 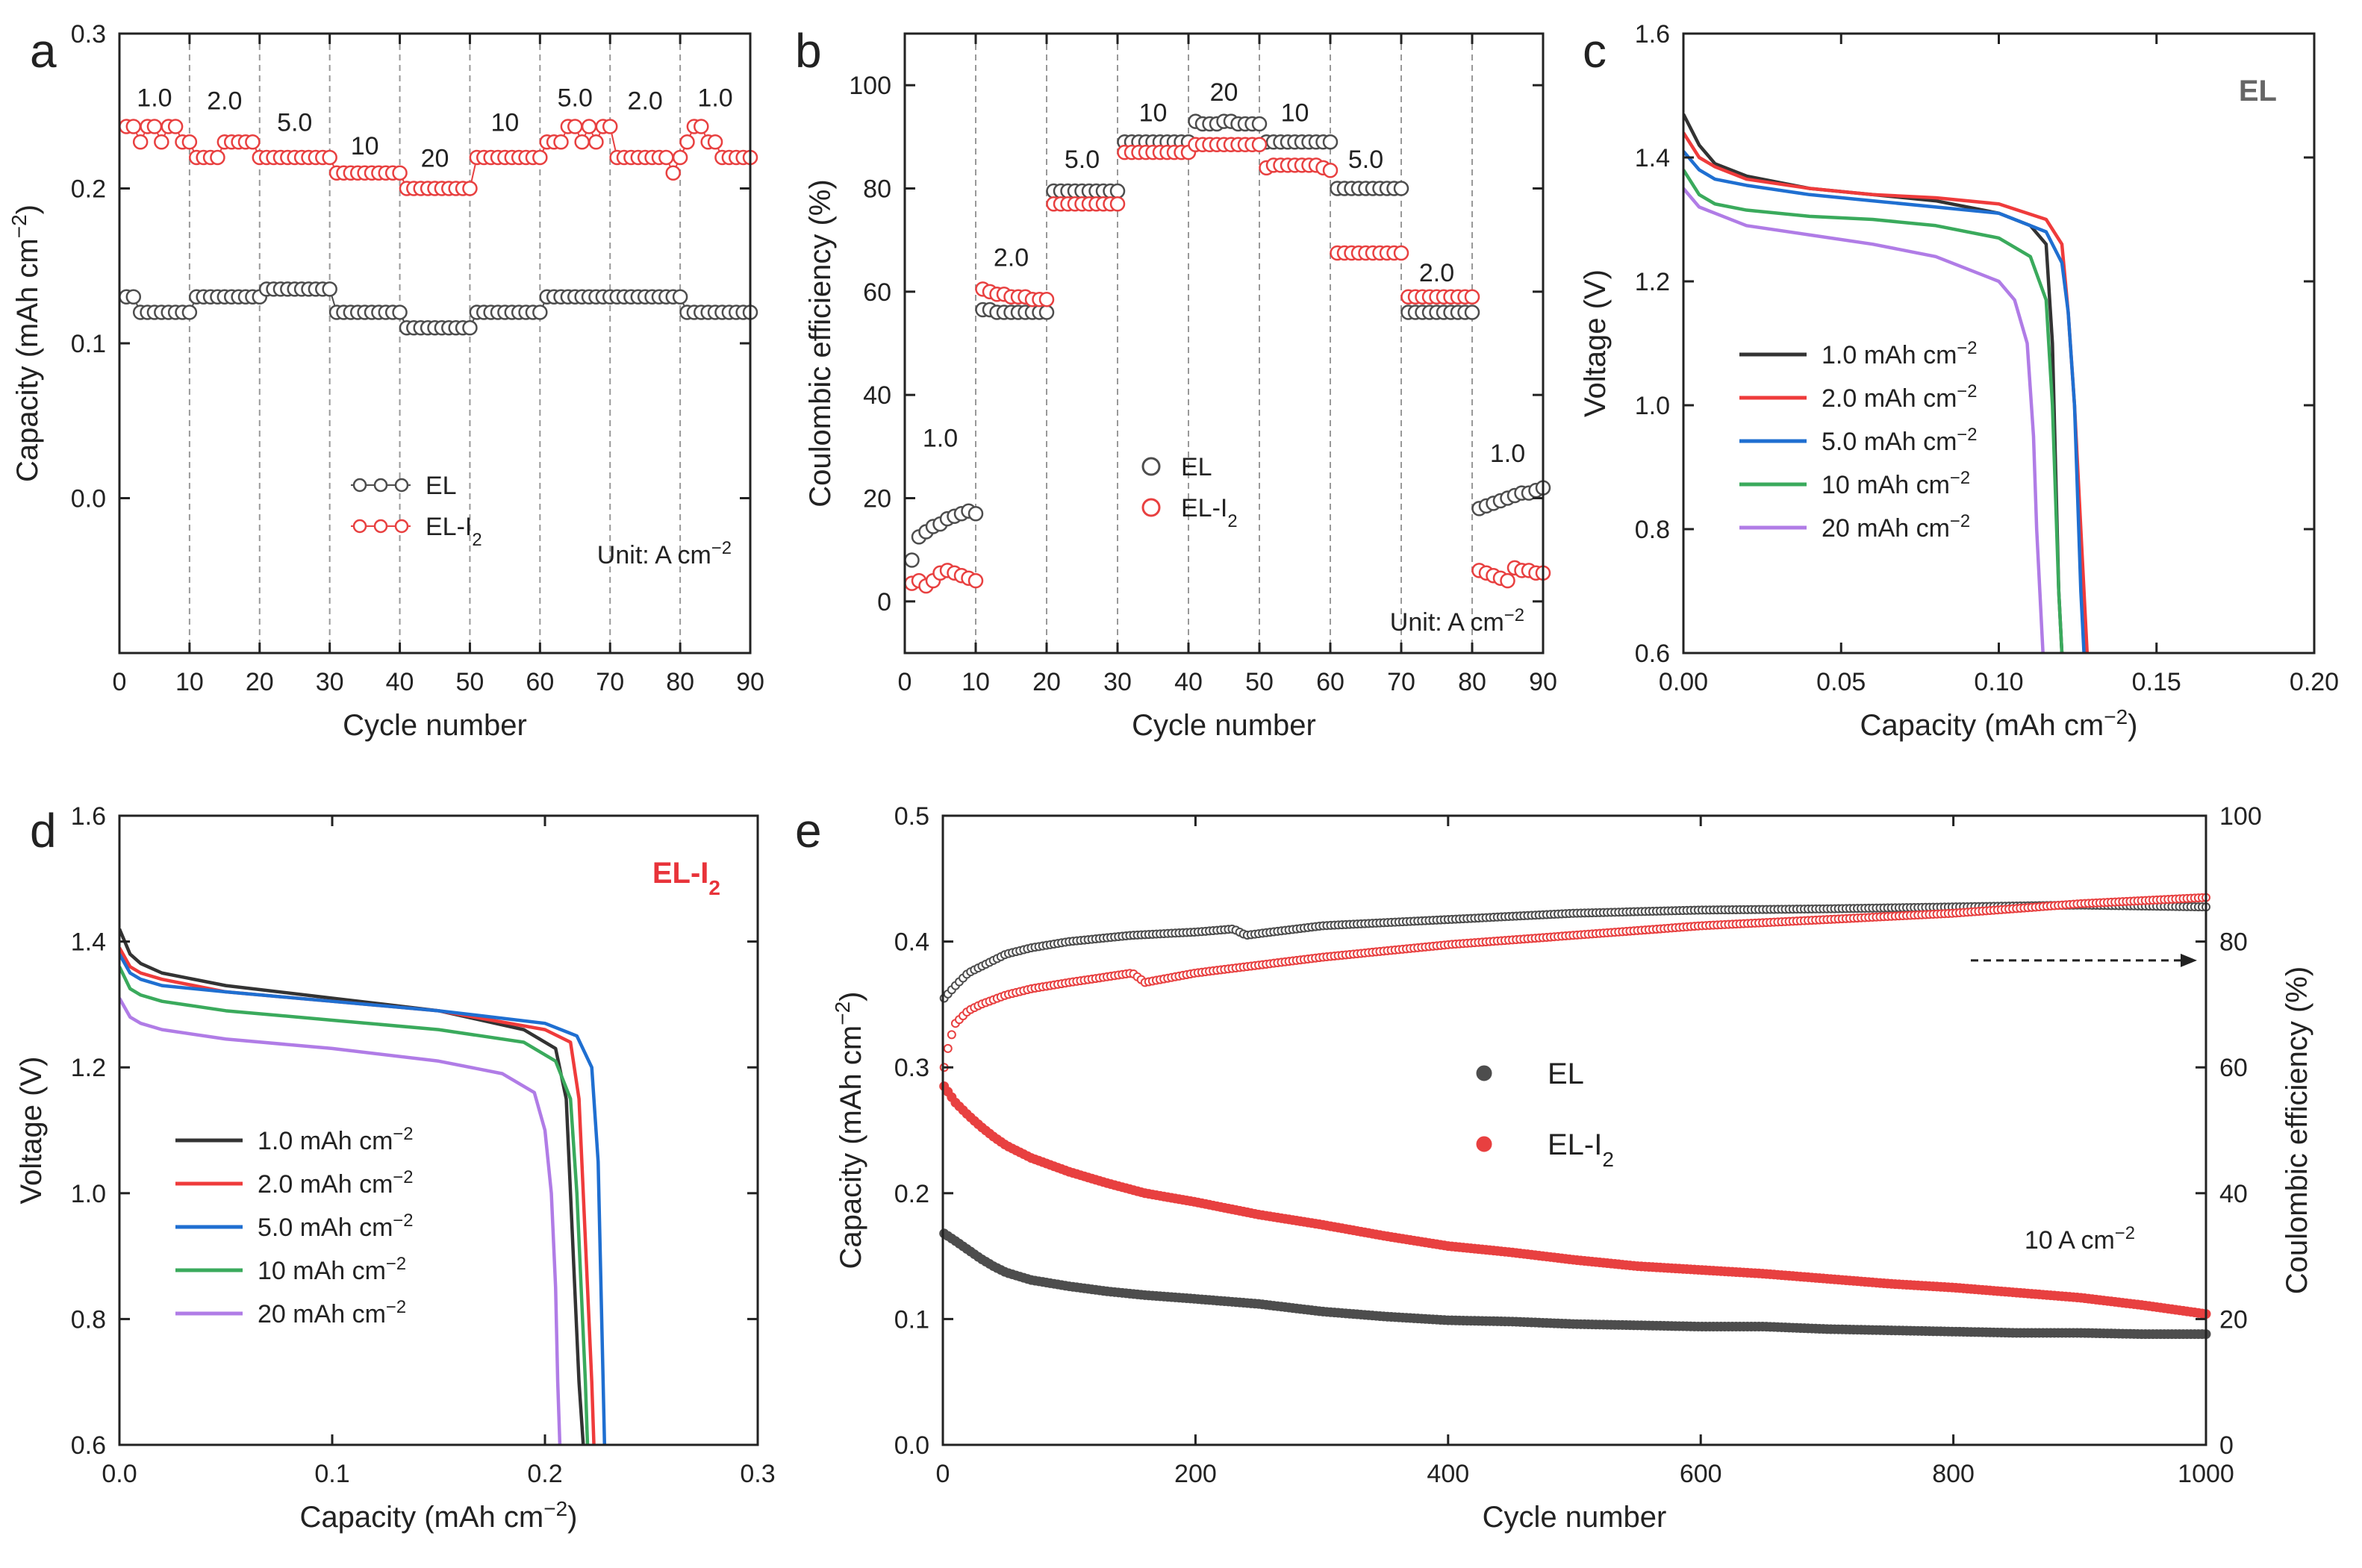 I want to click on panel-label: c, so click(x=1595, y=51).